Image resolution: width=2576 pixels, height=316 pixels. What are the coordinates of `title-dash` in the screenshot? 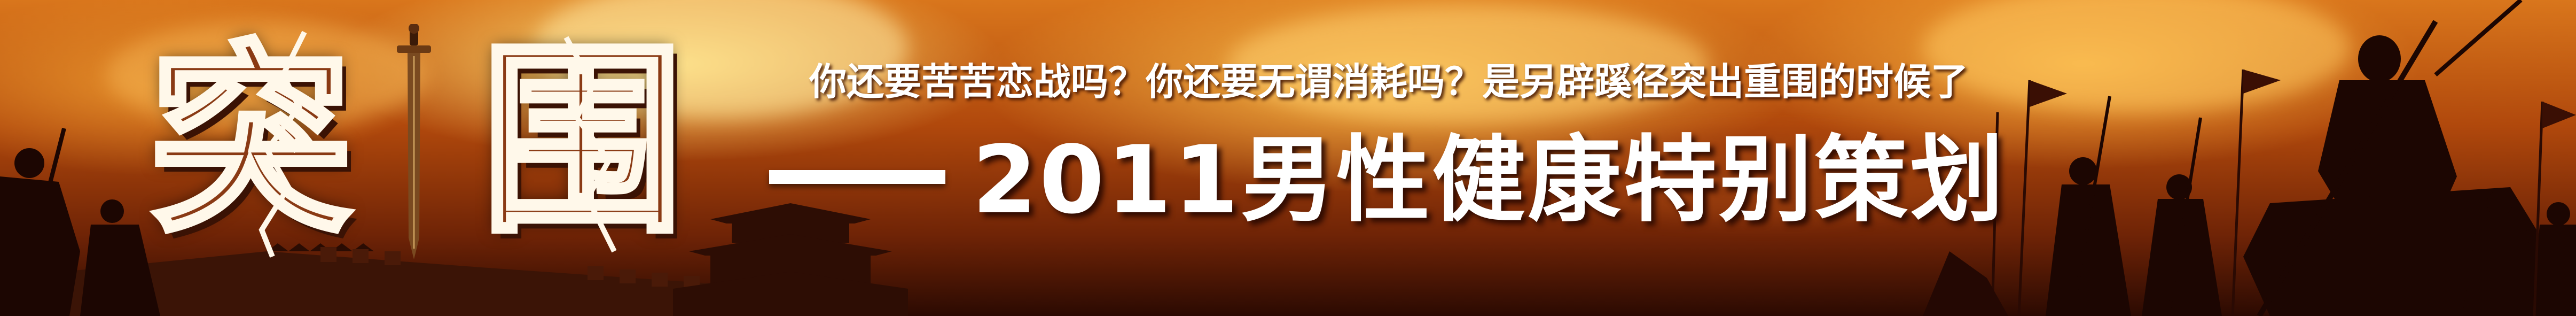 It's located at (857, 177).